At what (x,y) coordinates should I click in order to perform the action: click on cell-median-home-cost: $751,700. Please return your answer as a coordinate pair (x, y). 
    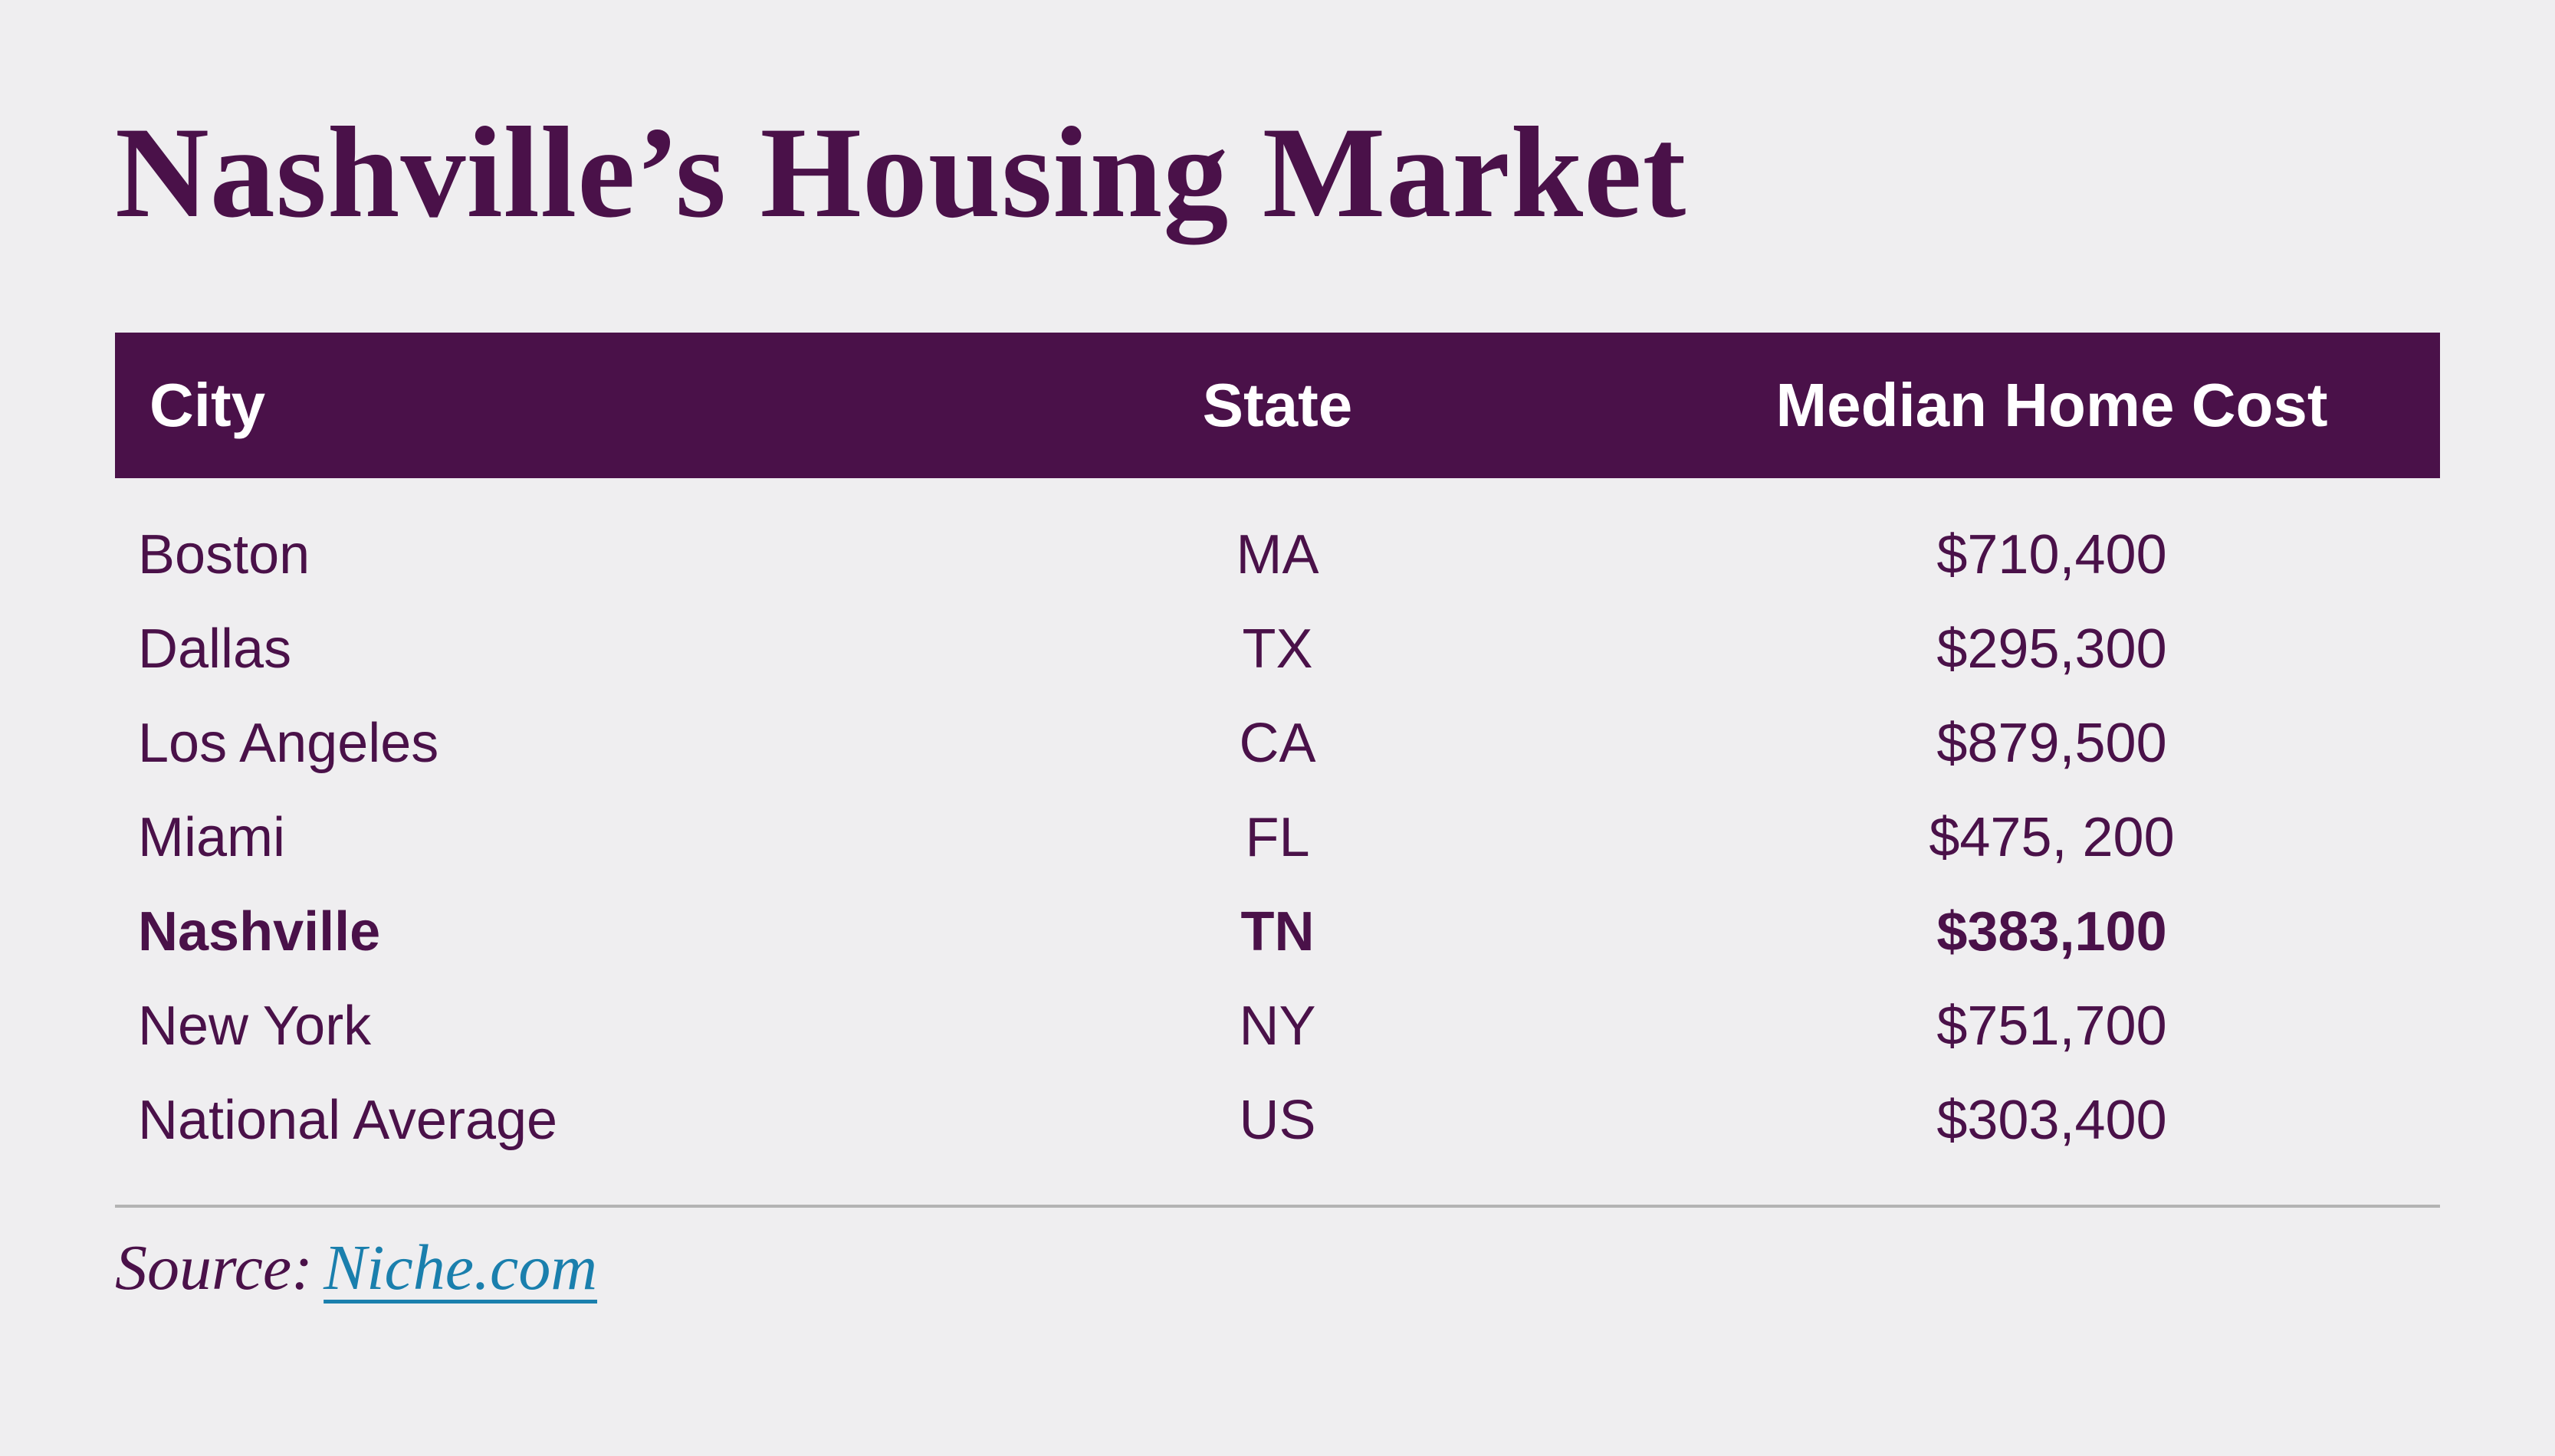
    Looking at the image, I should click on (2051, 1026).